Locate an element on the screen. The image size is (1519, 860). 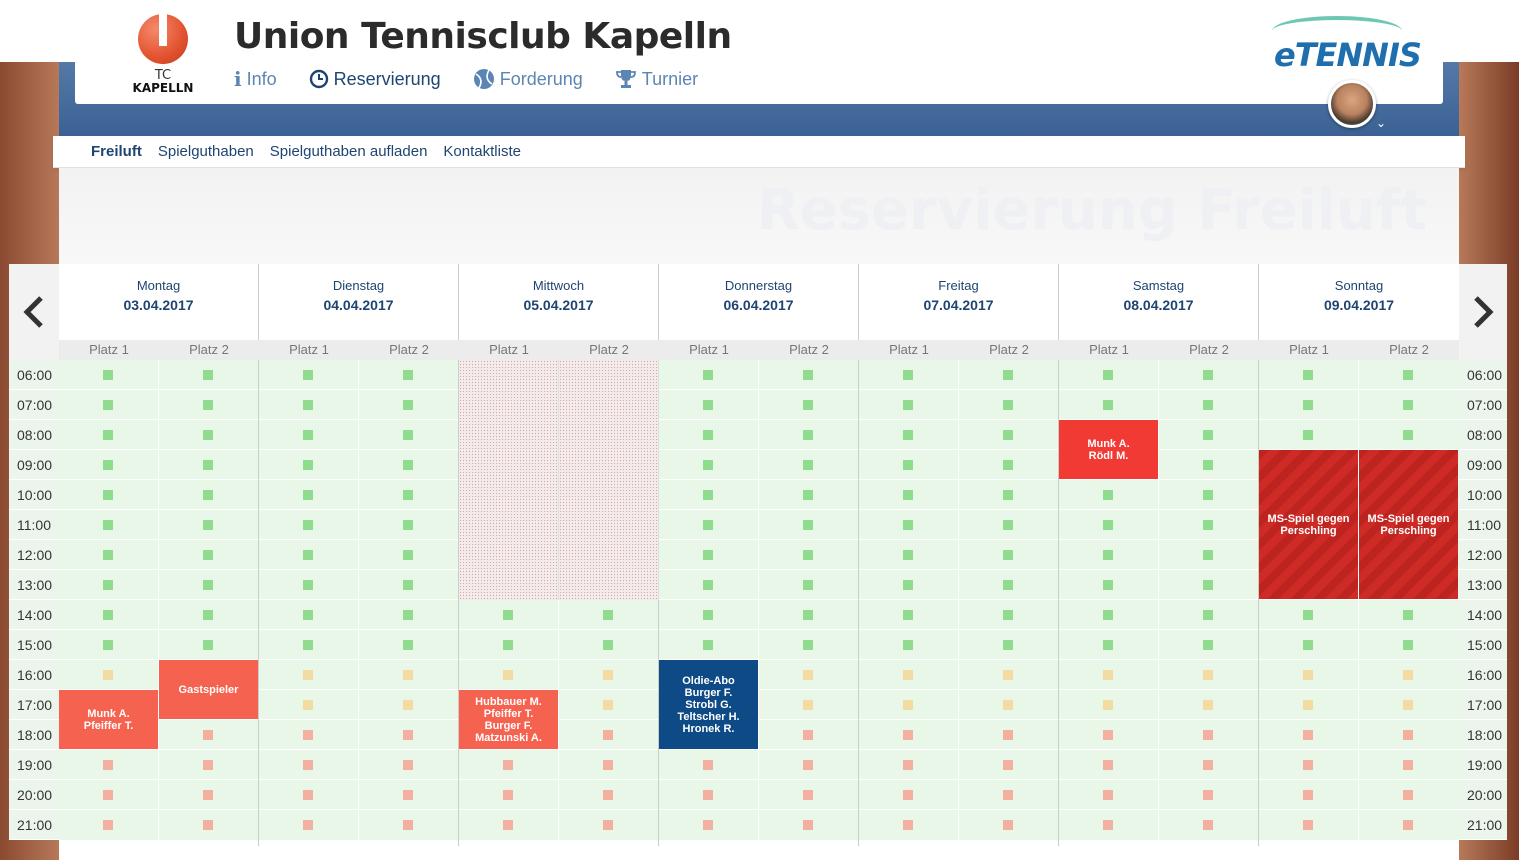
subnav-spielguthaben: Spielguthaben is located at coordinates (205, 151).